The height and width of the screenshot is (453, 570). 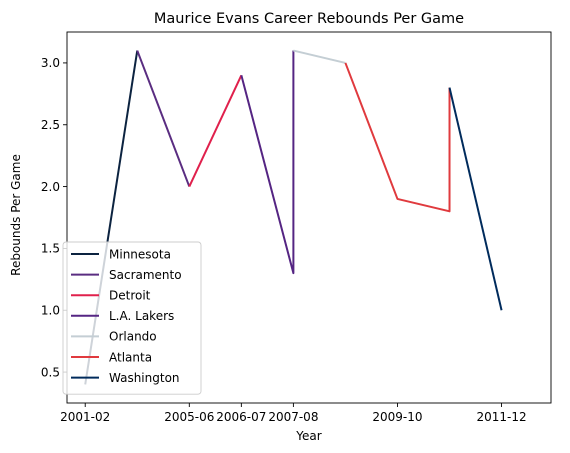 What do you see at coordinates (50, 187) in the screenshot?
I see `y-tick-label: 2.0` at bounding box center [50, 187].